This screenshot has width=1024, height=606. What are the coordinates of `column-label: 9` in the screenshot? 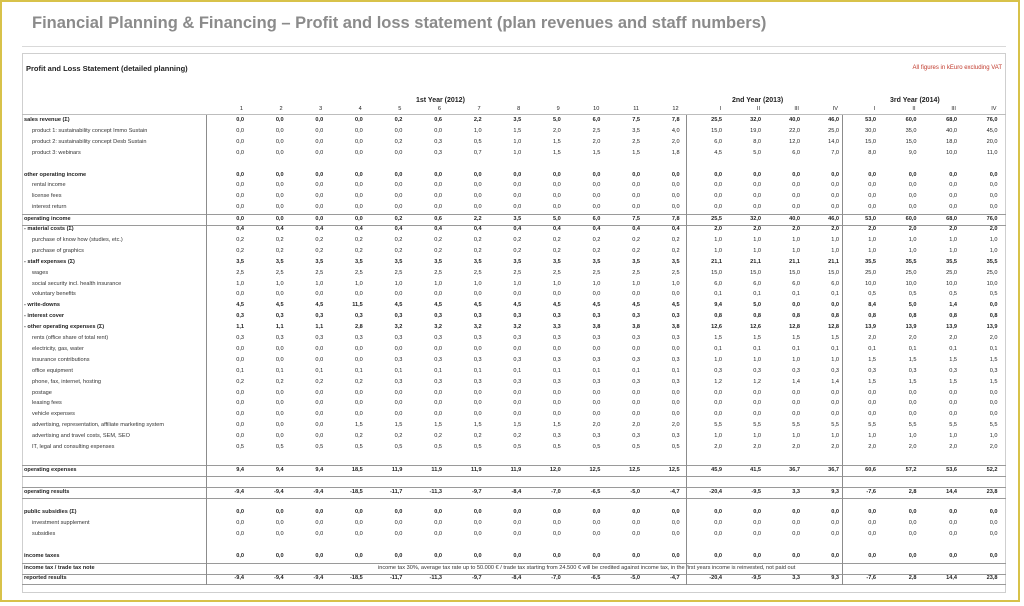 It's located at (558, 109).